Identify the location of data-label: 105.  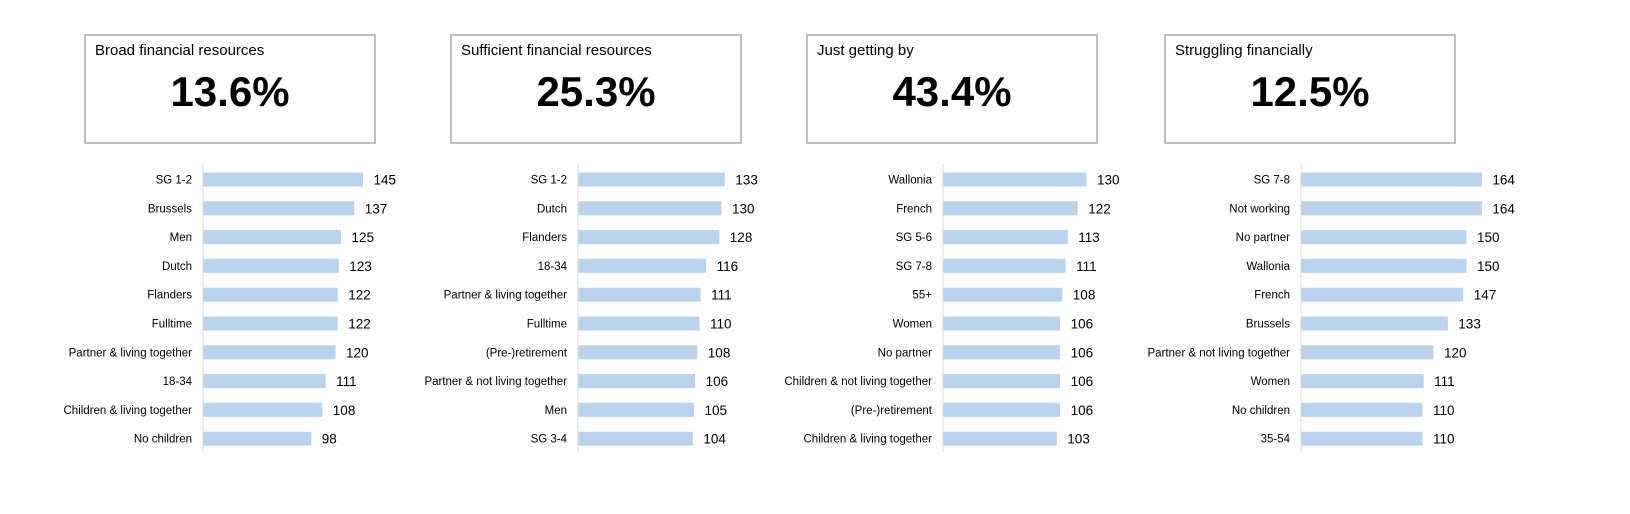
(716, 410).